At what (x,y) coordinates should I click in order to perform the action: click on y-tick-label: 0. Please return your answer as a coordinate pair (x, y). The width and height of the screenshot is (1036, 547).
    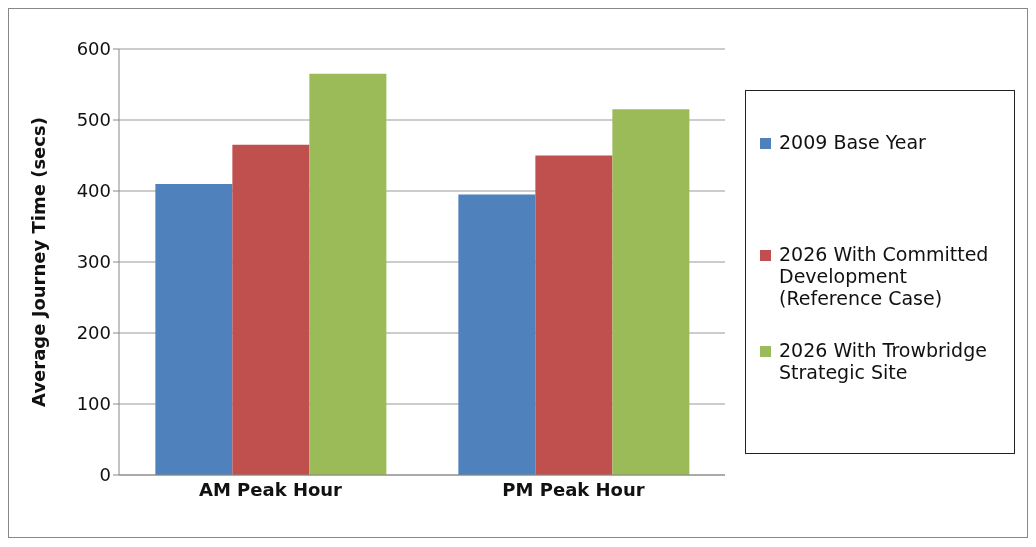
    Looking at the image, I should click on (105, 475).